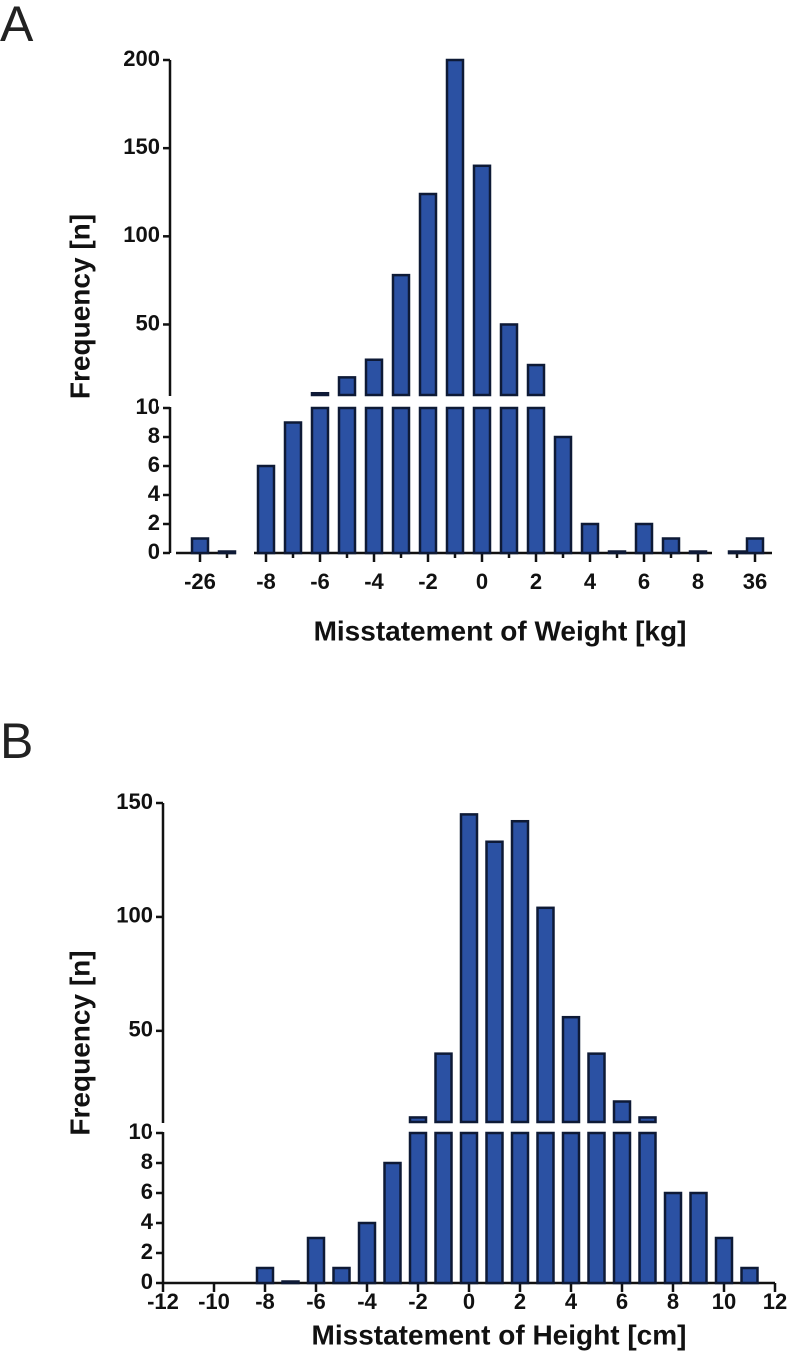  I want to click on x-axis-label: Misstatement of Weight [kg], so click(500, 630).